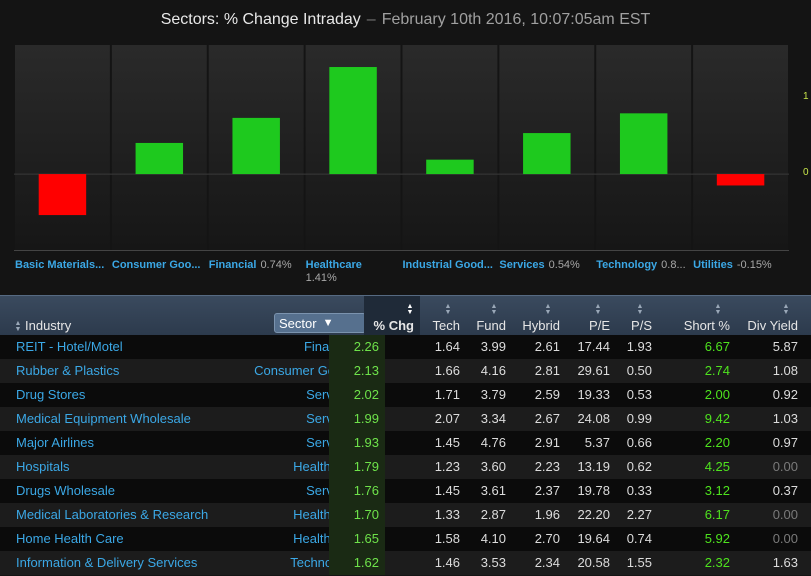 This screenshot has width=811, height=576. Describe the element at coordinates (547, 538) in the screenshot. I see `hybrid-cell: 2.70` at that location.